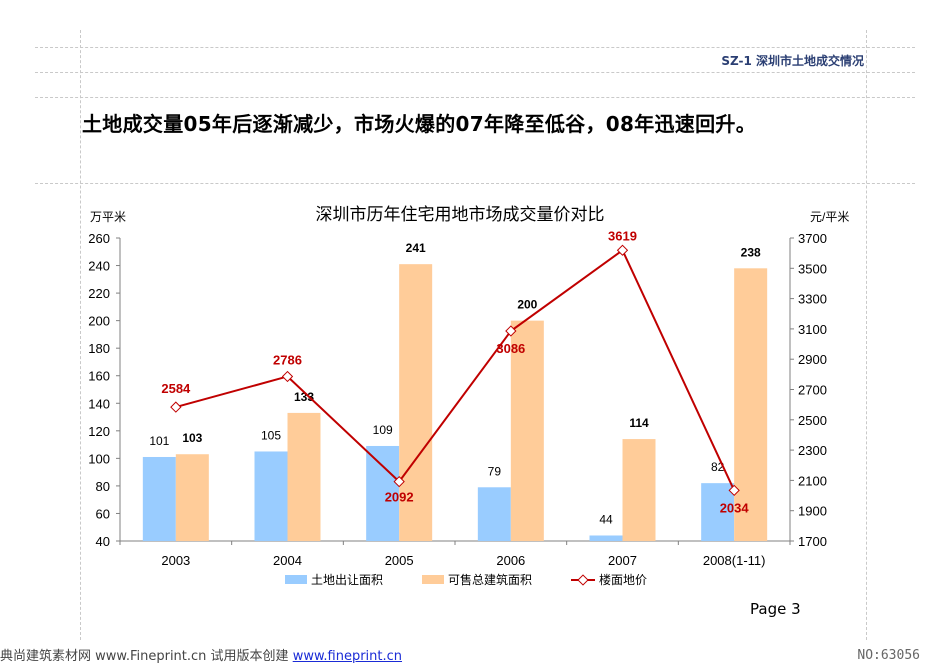 This screenshot has height=671, width=950. What do you see at coordinates (792, 61) in the screenshot?
I see `section-tag: SZ-1 深圳市土地成交情况` at bounding box center [792, 61].